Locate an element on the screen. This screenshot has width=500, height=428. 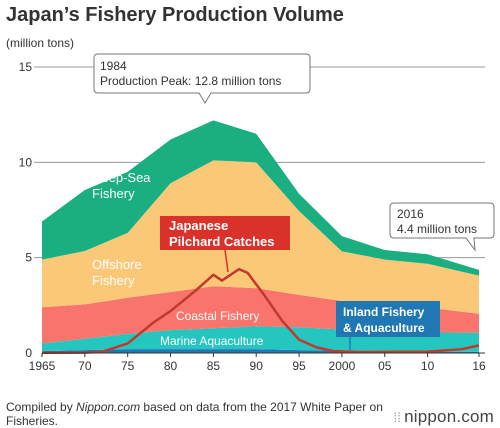
offshore-label: Offshore is located at coordinates (117, 264).